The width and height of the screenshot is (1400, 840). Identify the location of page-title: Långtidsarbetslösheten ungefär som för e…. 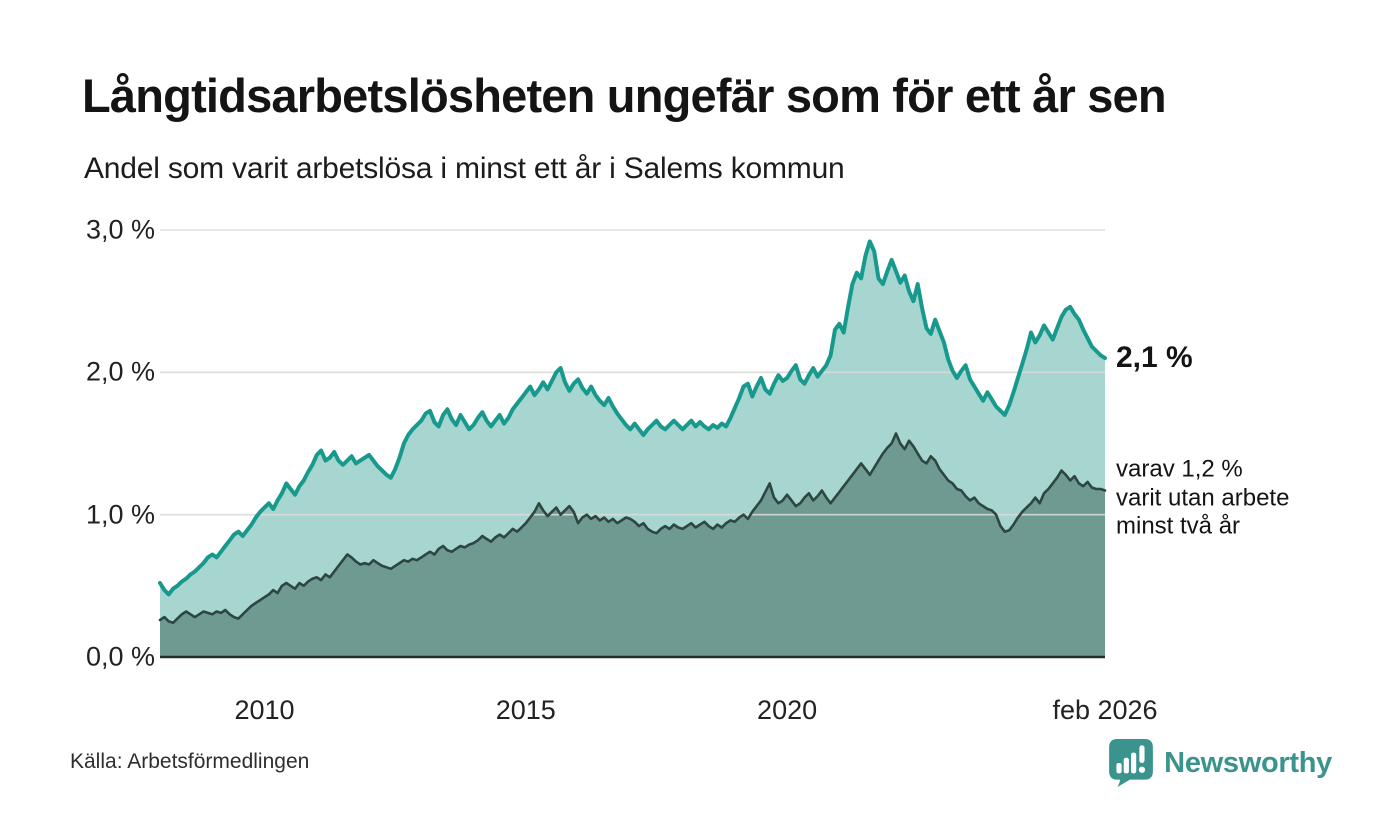
(624, 95).